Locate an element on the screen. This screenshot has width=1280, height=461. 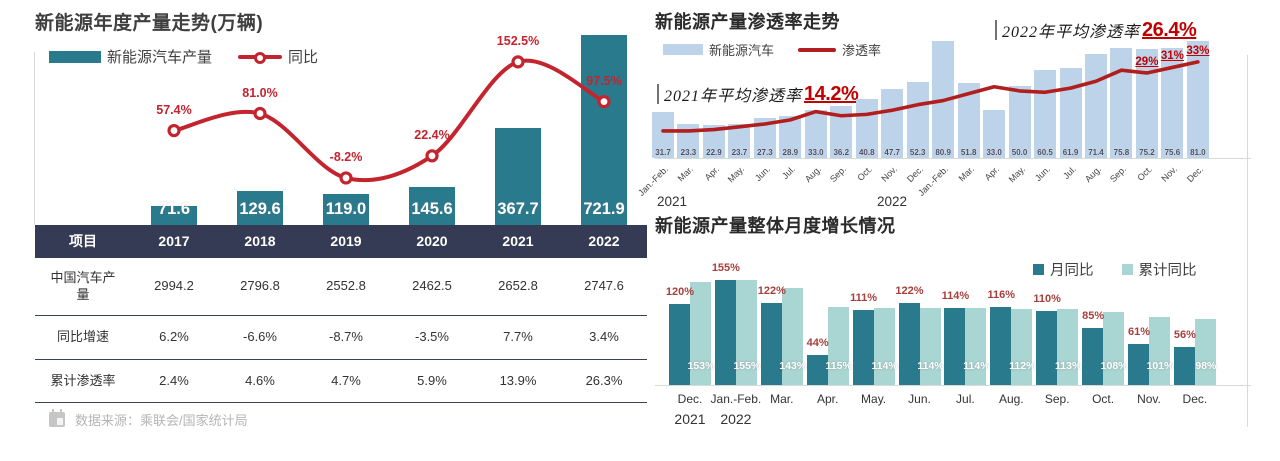
table-cell: 2652.8 is located at coordinates (518, 286).